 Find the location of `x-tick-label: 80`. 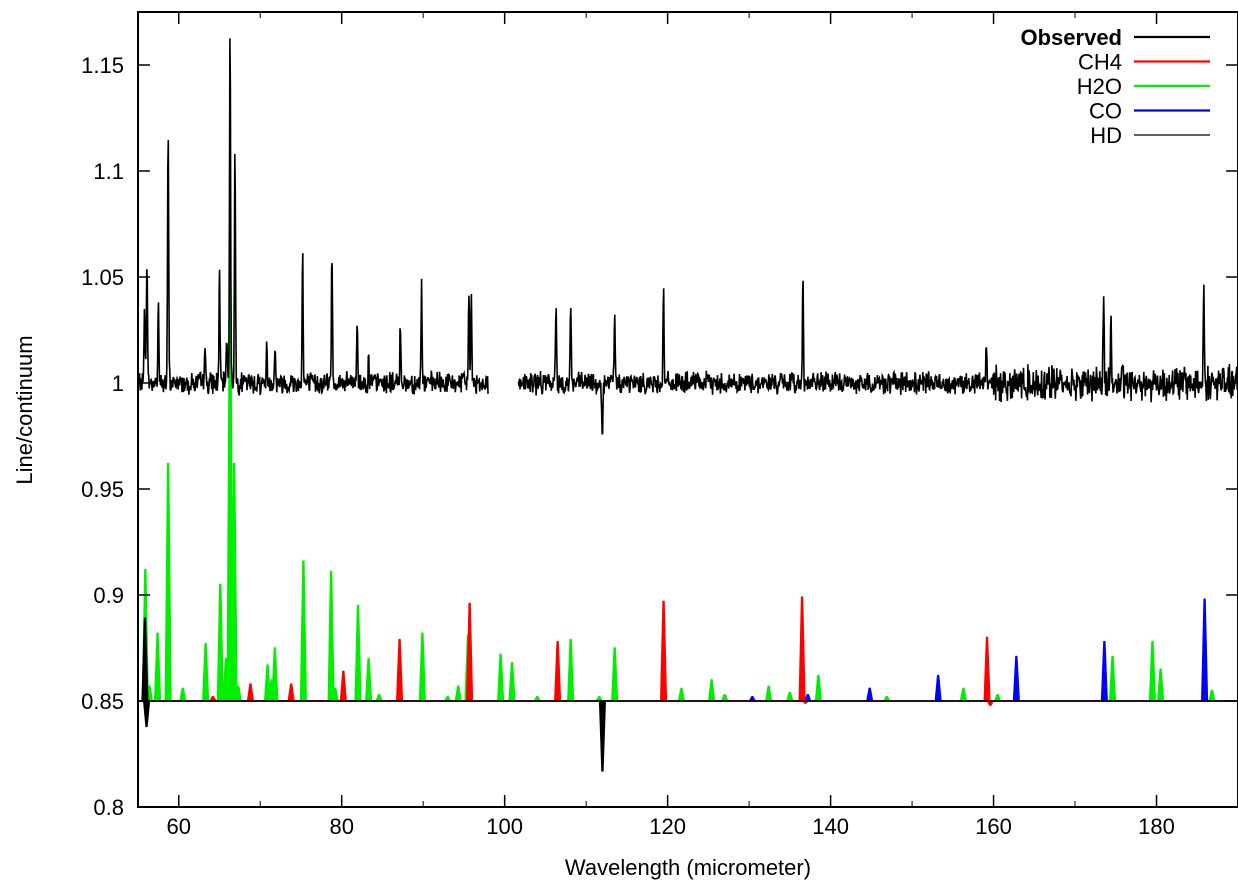

x-tick-label: 80 is located at coordinates (341, 826).